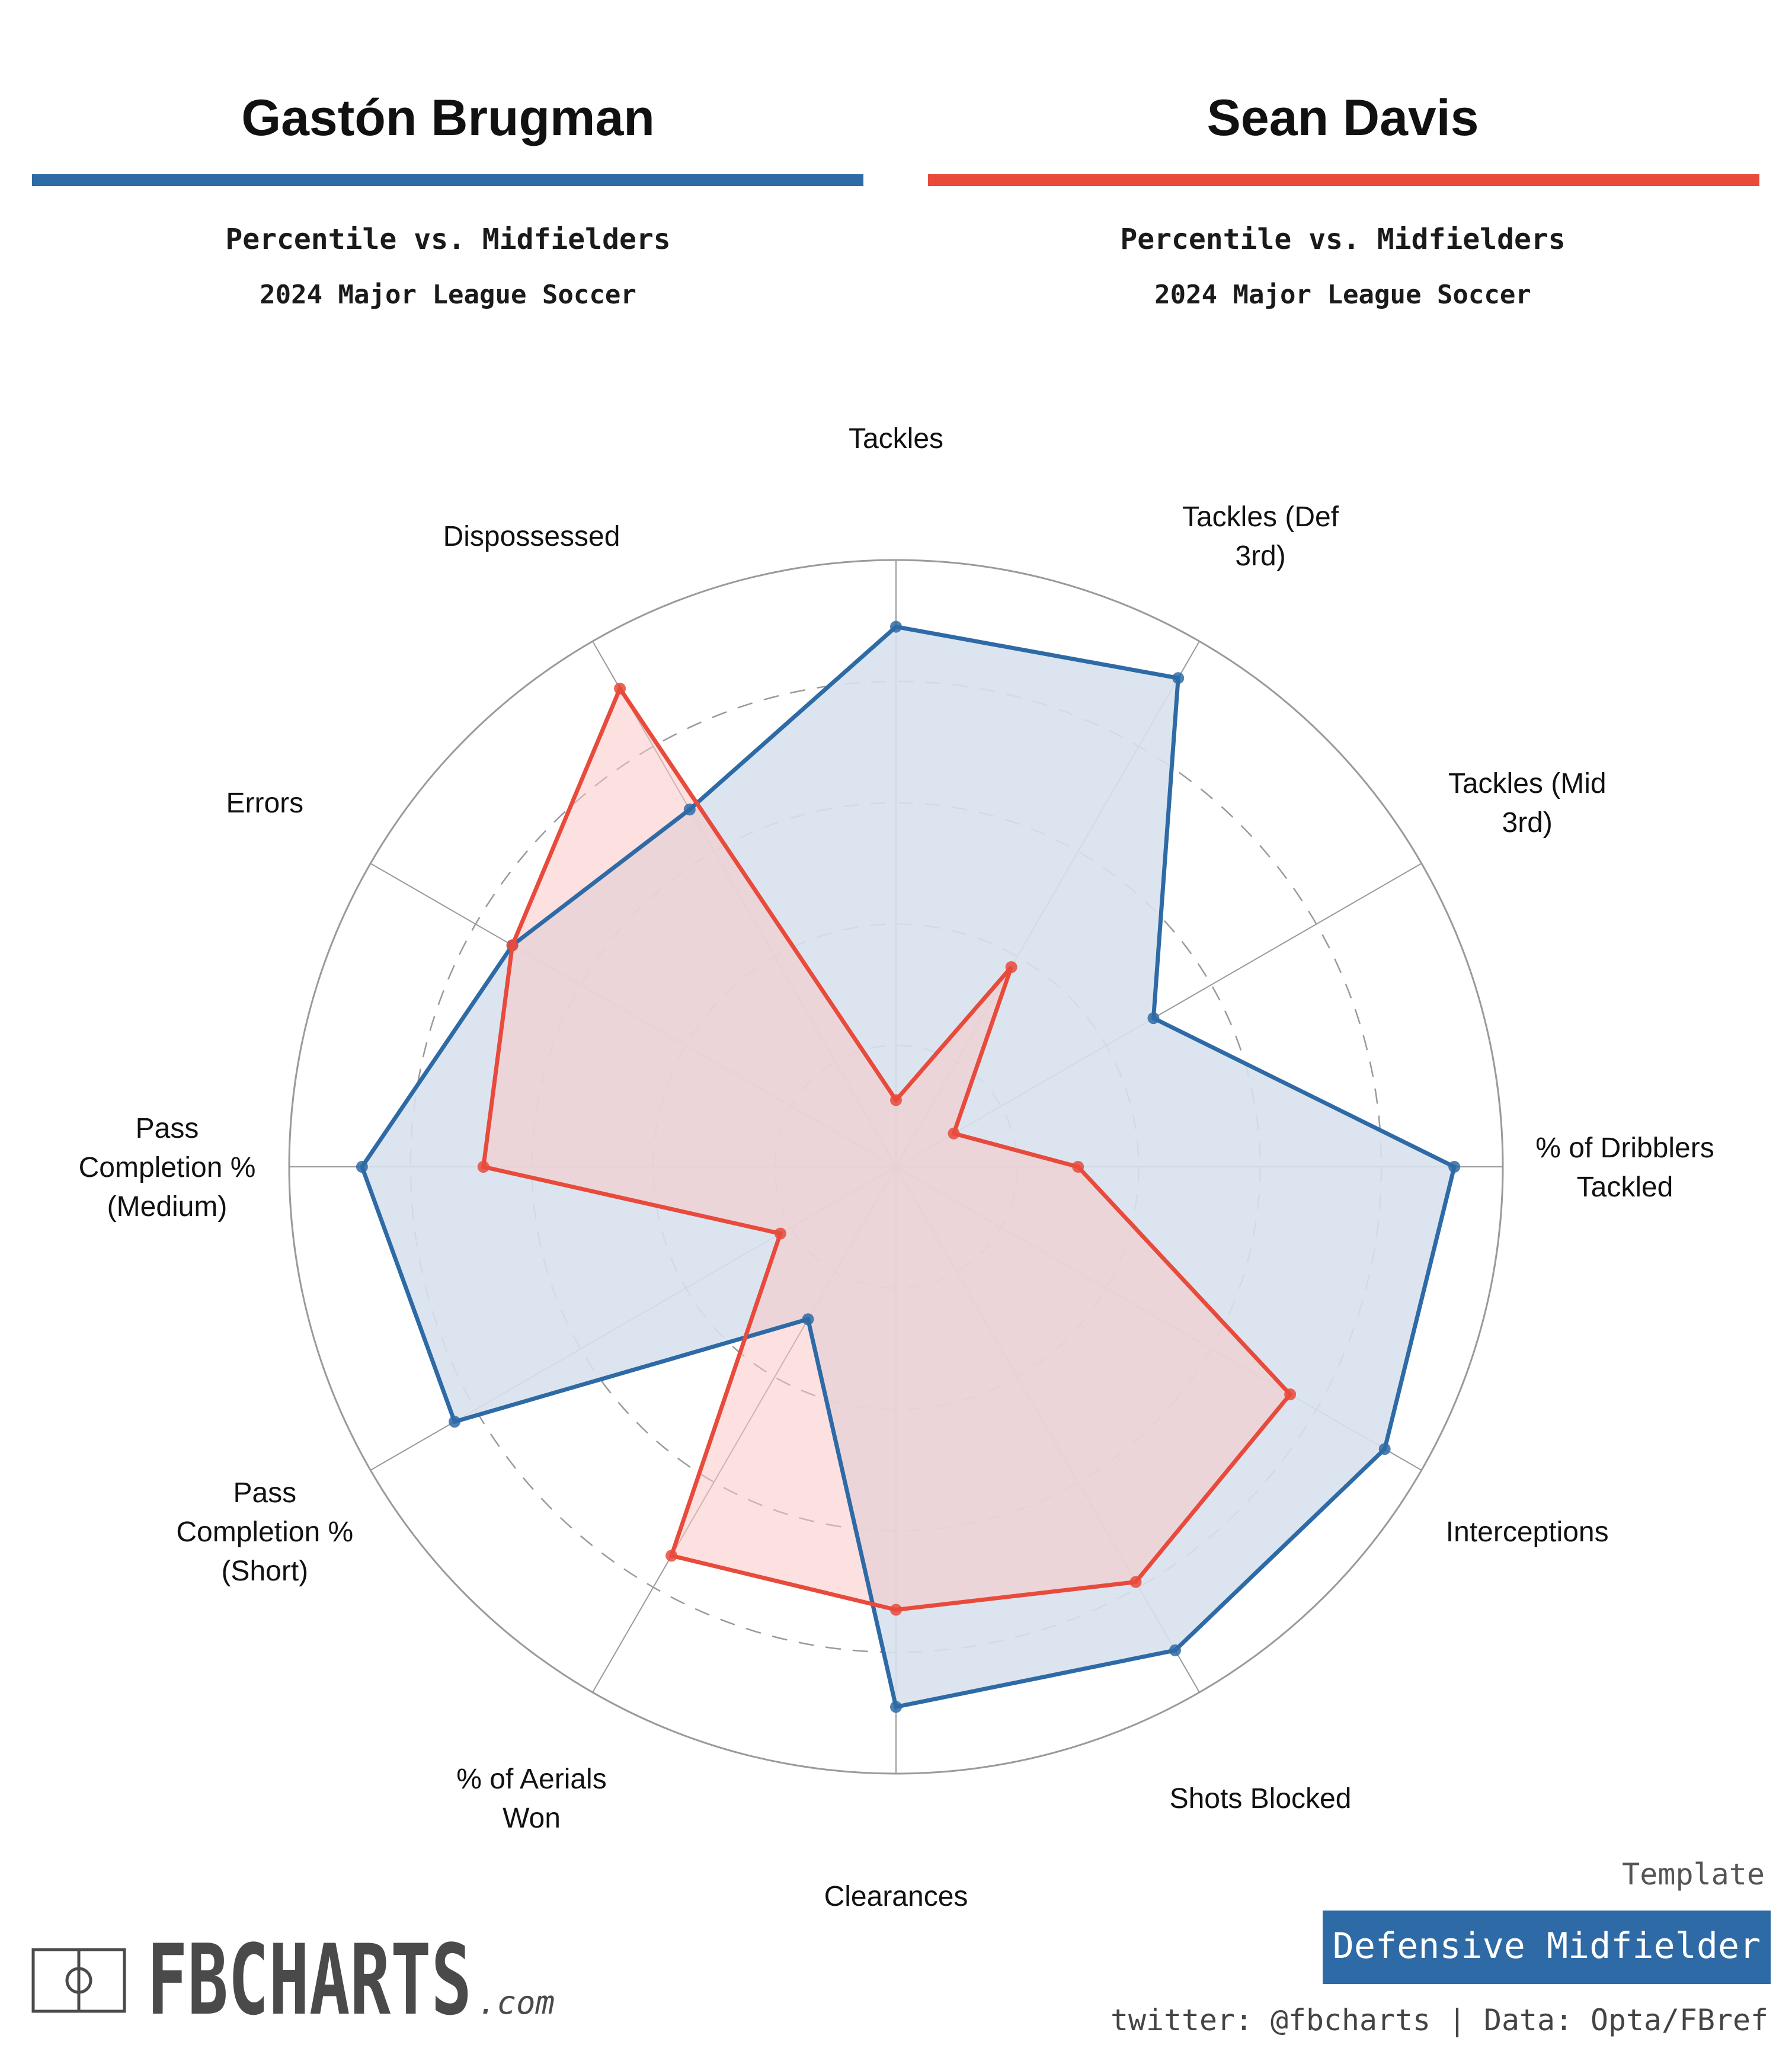 The width and height of the screenshot is (1792, 2048). I want to click on axis-label-10-line-1: Pass, so click(167, 1128).